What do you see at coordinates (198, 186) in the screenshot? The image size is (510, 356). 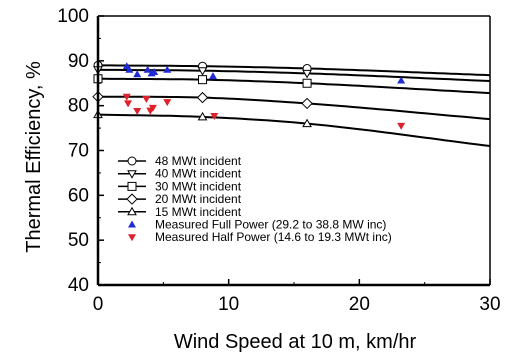 I see `legend-label-3: 30 MWt incident` at bounding box center [198, 186].